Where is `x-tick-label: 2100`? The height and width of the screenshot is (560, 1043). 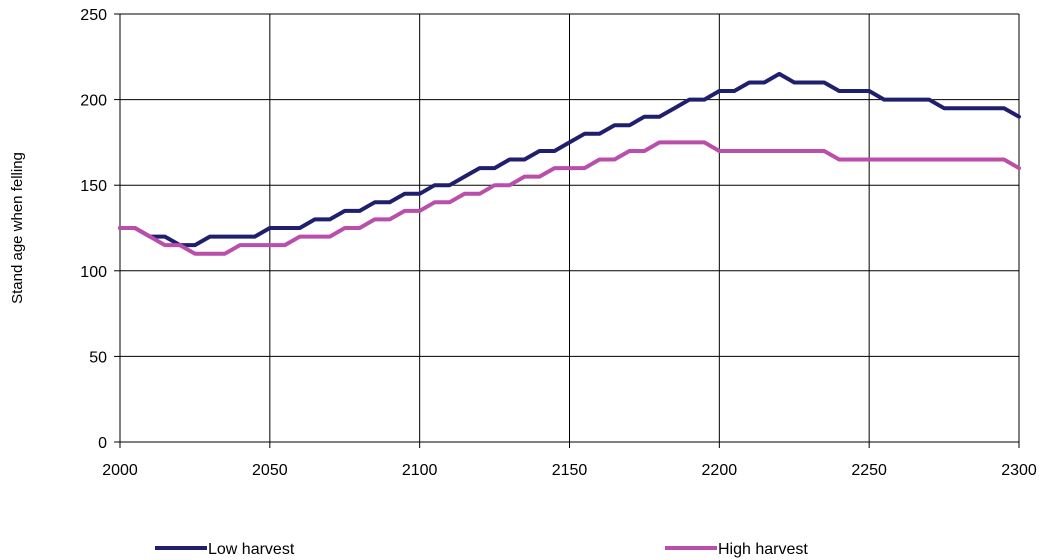
x-tick-label: 2100 is located at coordinates (420, 470).